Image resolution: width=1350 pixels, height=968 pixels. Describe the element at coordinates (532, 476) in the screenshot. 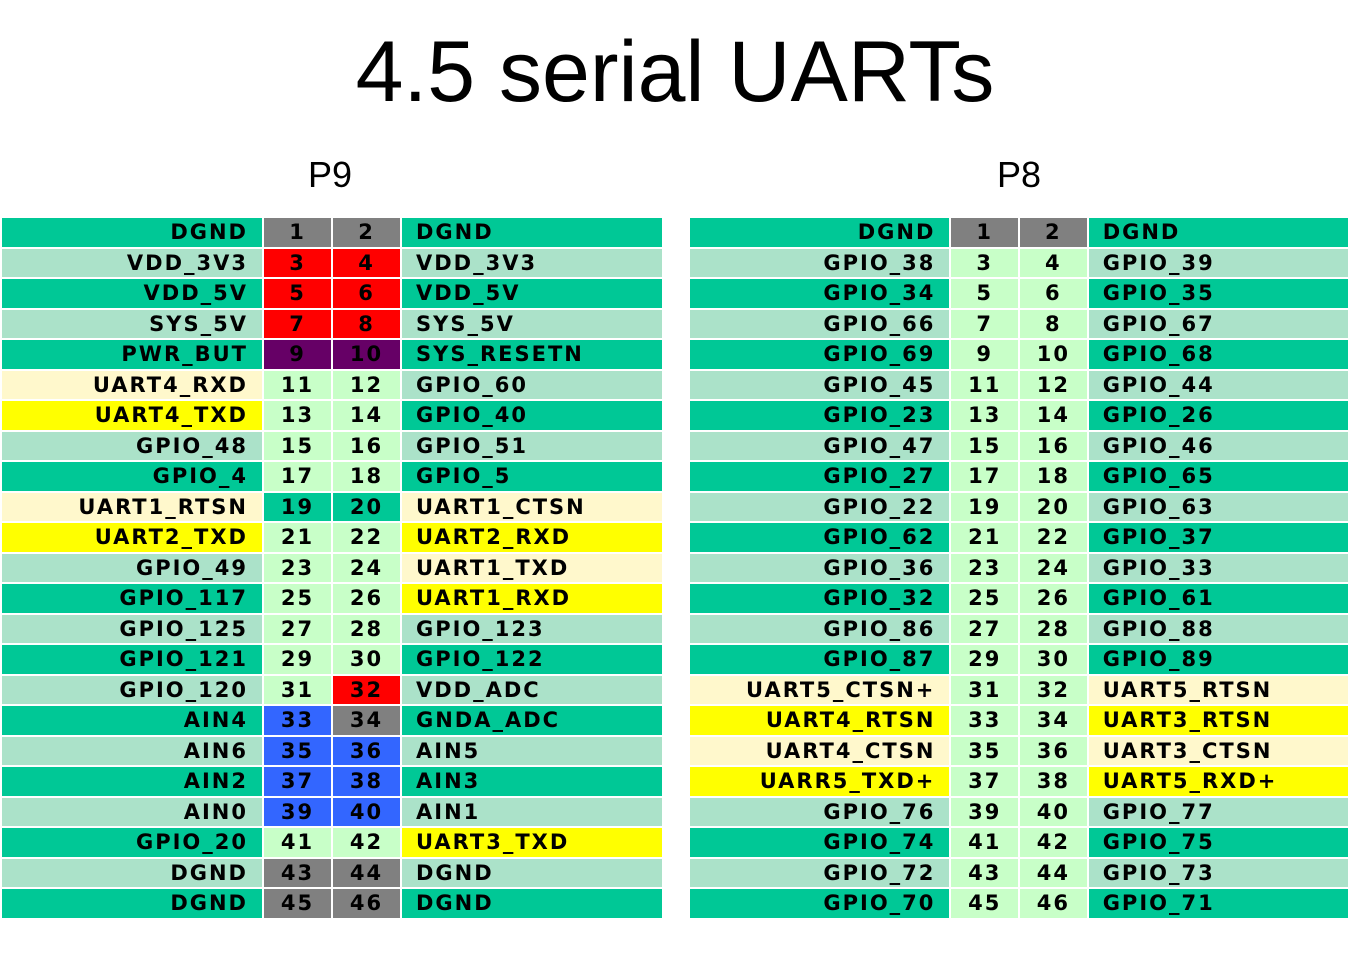

I see `pin-function-right: GPIO_5` at that location.